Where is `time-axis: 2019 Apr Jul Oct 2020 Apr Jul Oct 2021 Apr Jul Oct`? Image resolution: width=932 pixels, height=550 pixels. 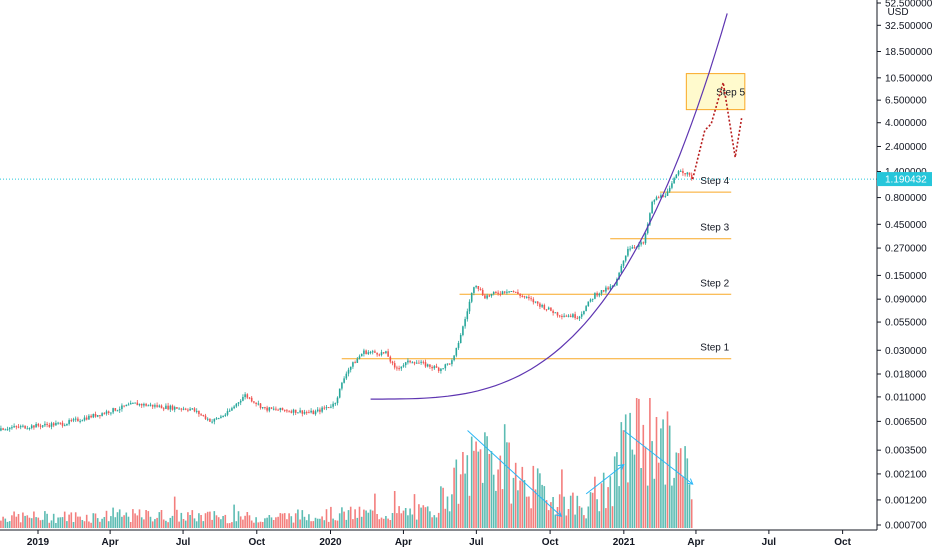 time-axis: 2019 Apr Jul Oct 2020 Apr Jul Oct 2021 Apr Jul Oct is located at coordinates (466, 539).